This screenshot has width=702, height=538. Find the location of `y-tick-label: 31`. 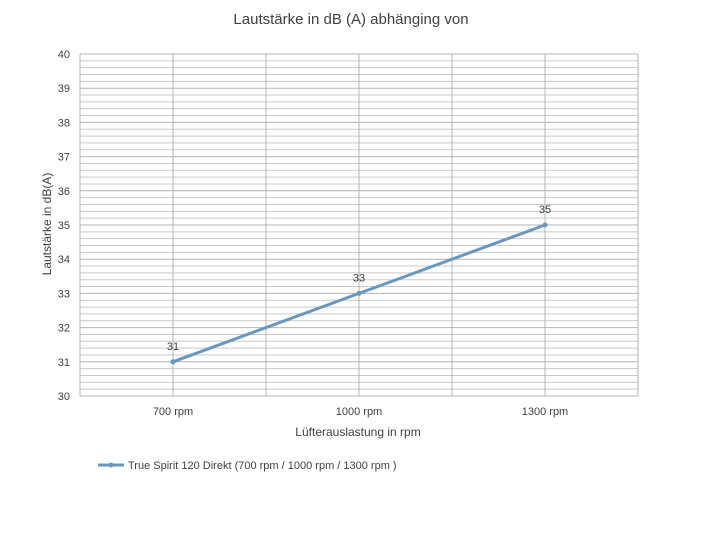

y-tick-label: 31 is located at coordinates (64, 363).